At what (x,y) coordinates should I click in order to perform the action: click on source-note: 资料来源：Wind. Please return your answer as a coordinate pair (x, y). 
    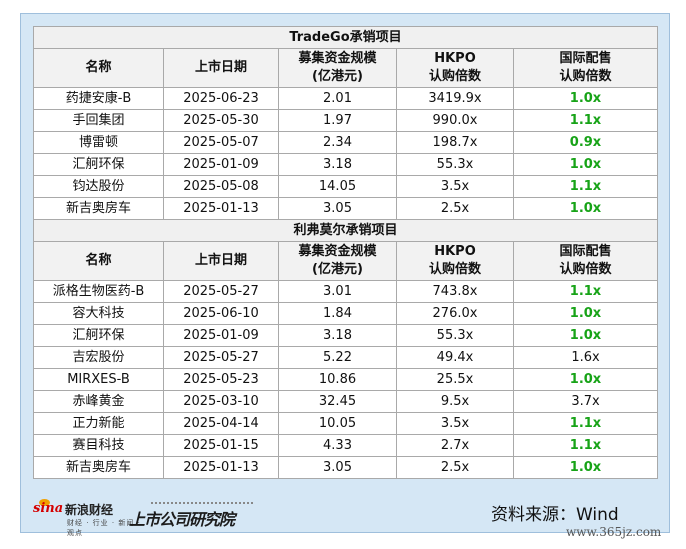
    Looking at the image, I should click on (555, 515).